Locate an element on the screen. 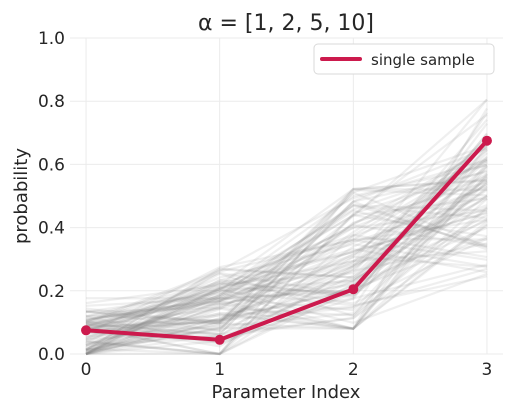 The width and height of the screenshot is (511, 411). y-tick-label: 0.4 is located at coordinates (51, 229).